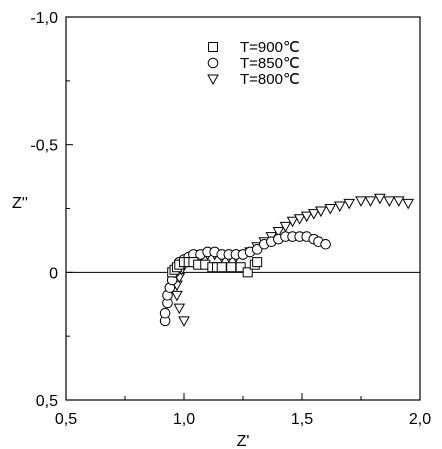 The image size is (442, 449). What do you see at coordinates (184, 419) in the screenshot?
I see `x-tick-label: 1,0` at bounding box center [184, 419].